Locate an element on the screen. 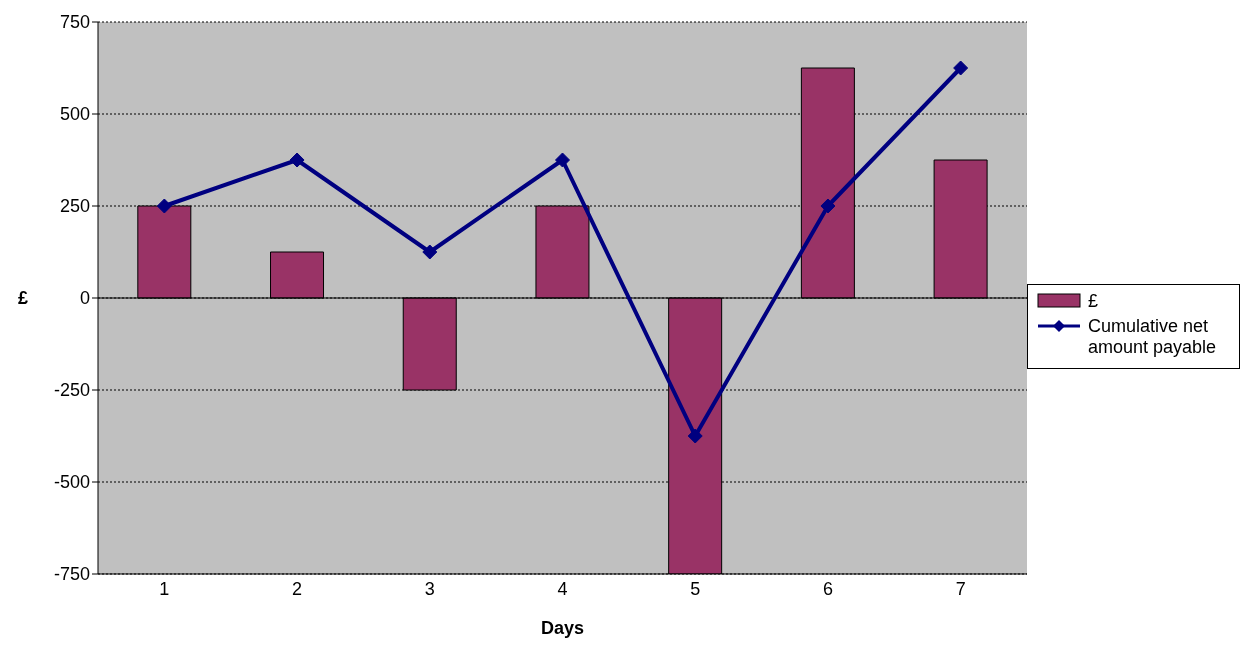 The image size is (1253, 646). y-tick-label: 0 is located at coordinates (84, 298).